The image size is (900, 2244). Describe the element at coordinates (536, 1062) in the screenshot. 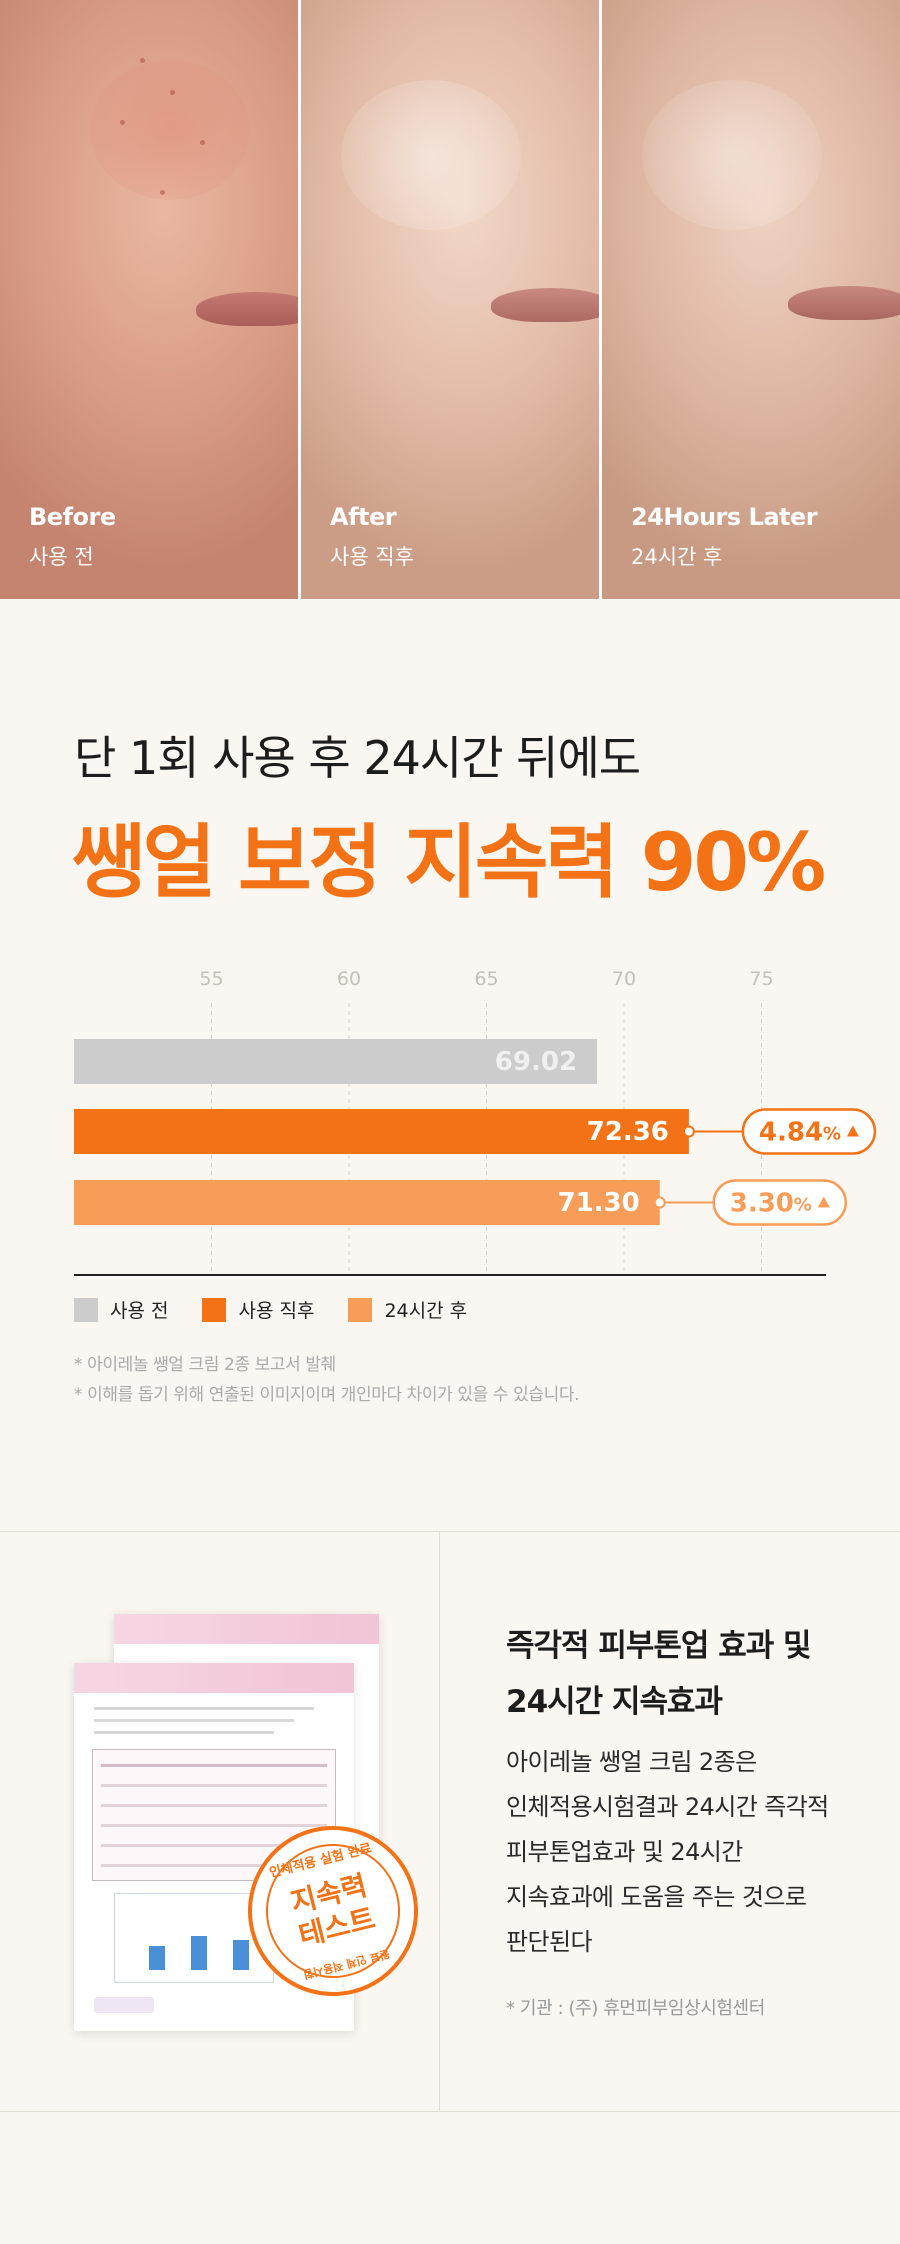

I see `bar-value-label-1: 69.02` at that location.